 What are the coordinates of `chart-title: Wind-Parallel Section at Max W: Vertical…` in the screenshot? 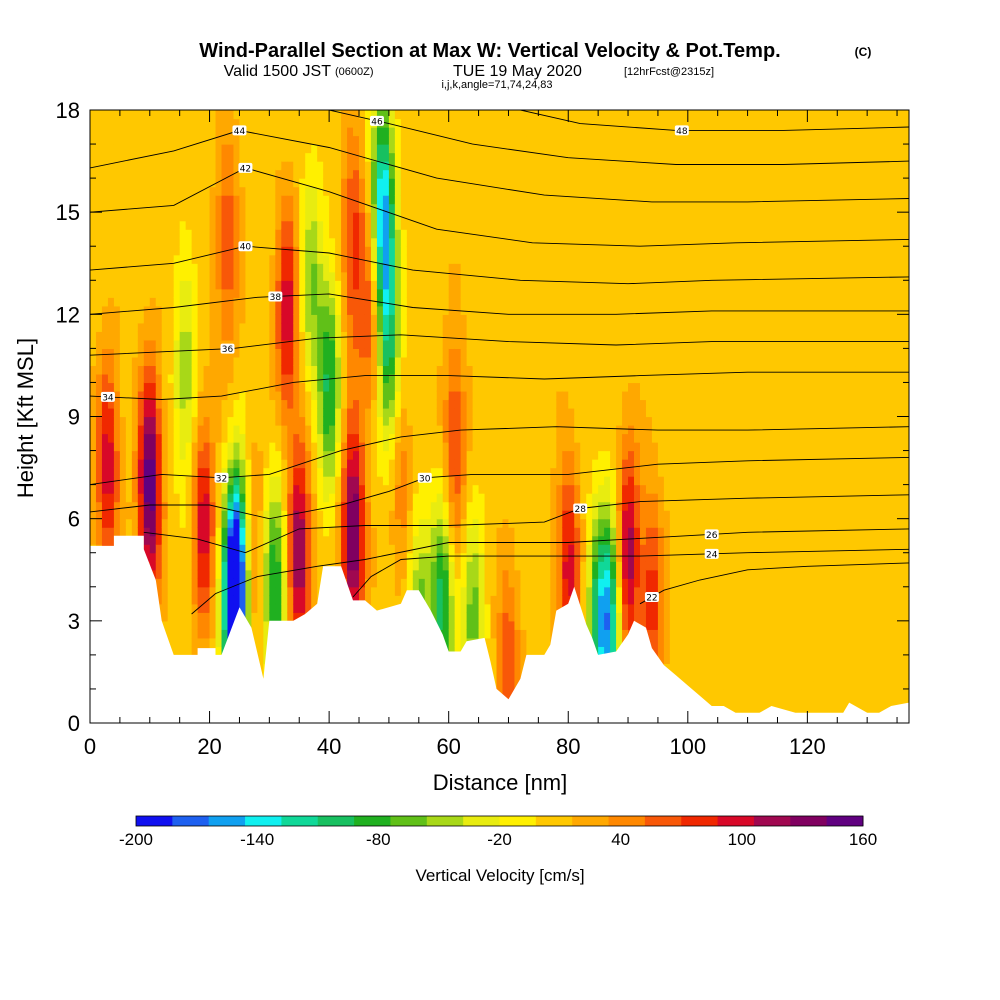 It's located at (489, 51).